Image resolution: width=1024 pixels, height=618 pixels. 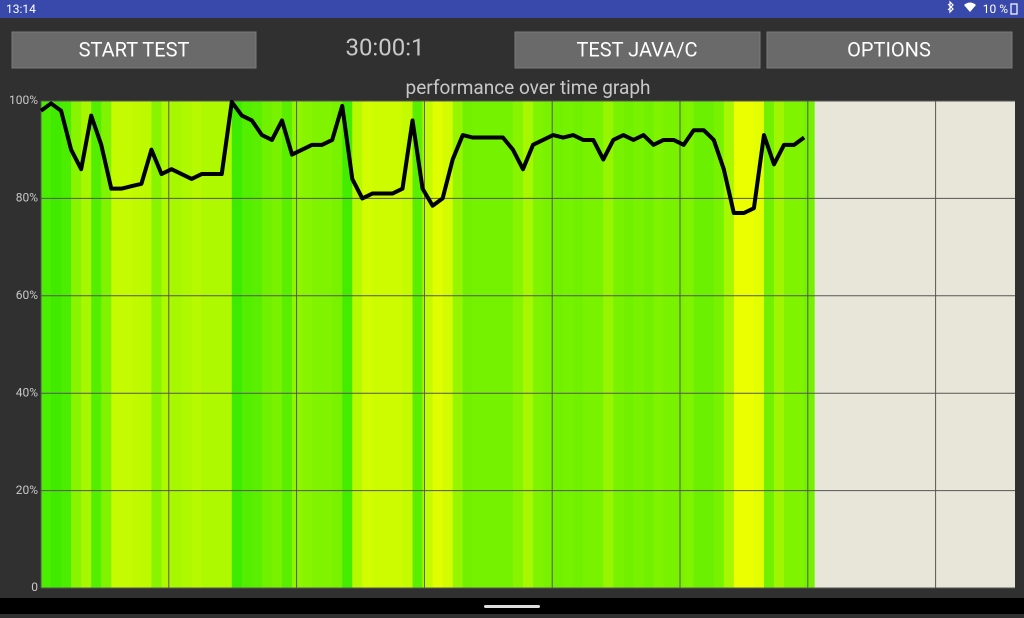 I want to click on options-button, so click(x=889, y=50).